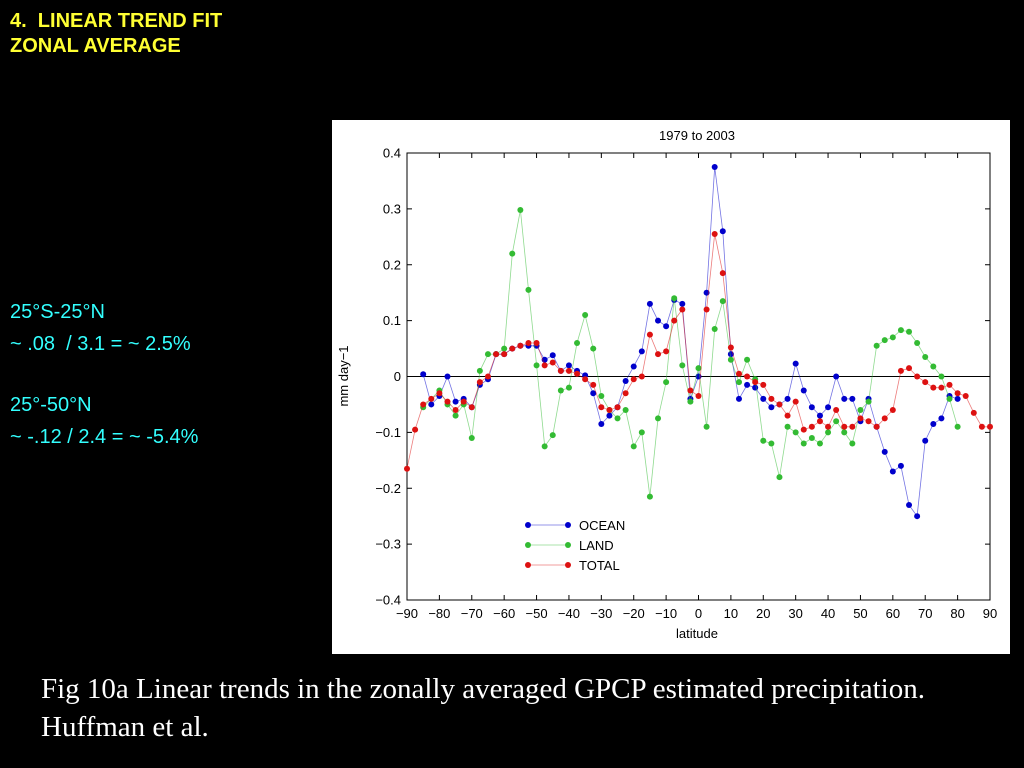 This screenshot has height=768, width=1024. What do you see at coordinates (392, 208) in the screenshot?
I see `y-tick-label: 0.3` at bounding box center [392, 208].